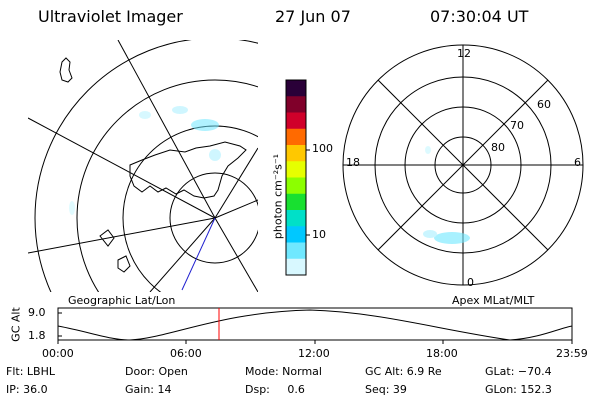 The height and width of the screenshot is (400, 600). What do you see at coordinates (498, 147) in the screenshot?
I see `mlat-label-80: 80` at bounding box center [498, 147].